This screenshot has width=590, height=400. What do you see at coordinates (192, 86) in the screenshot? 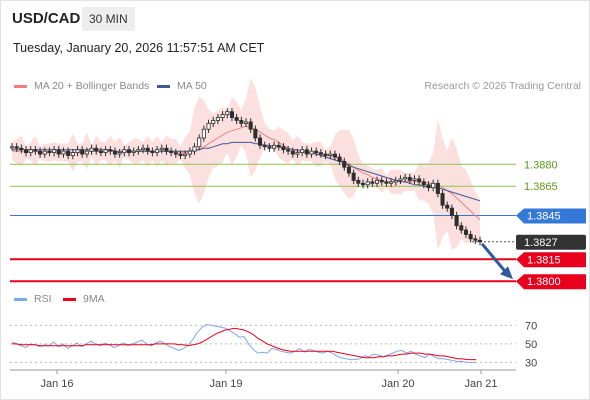
I see `legend-ma50-label: MA 50` at bounding box center [192, 86].